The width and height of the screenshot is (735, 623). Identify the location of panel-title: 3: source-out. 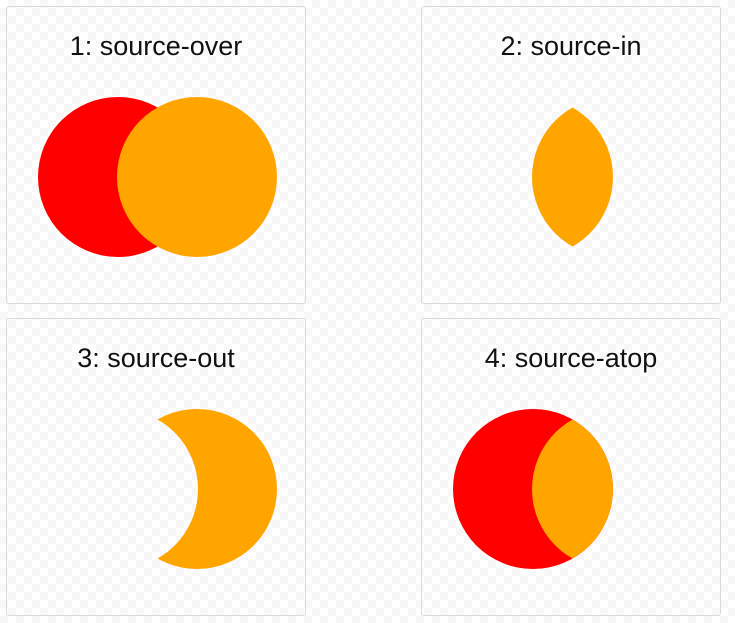
(156, 358).